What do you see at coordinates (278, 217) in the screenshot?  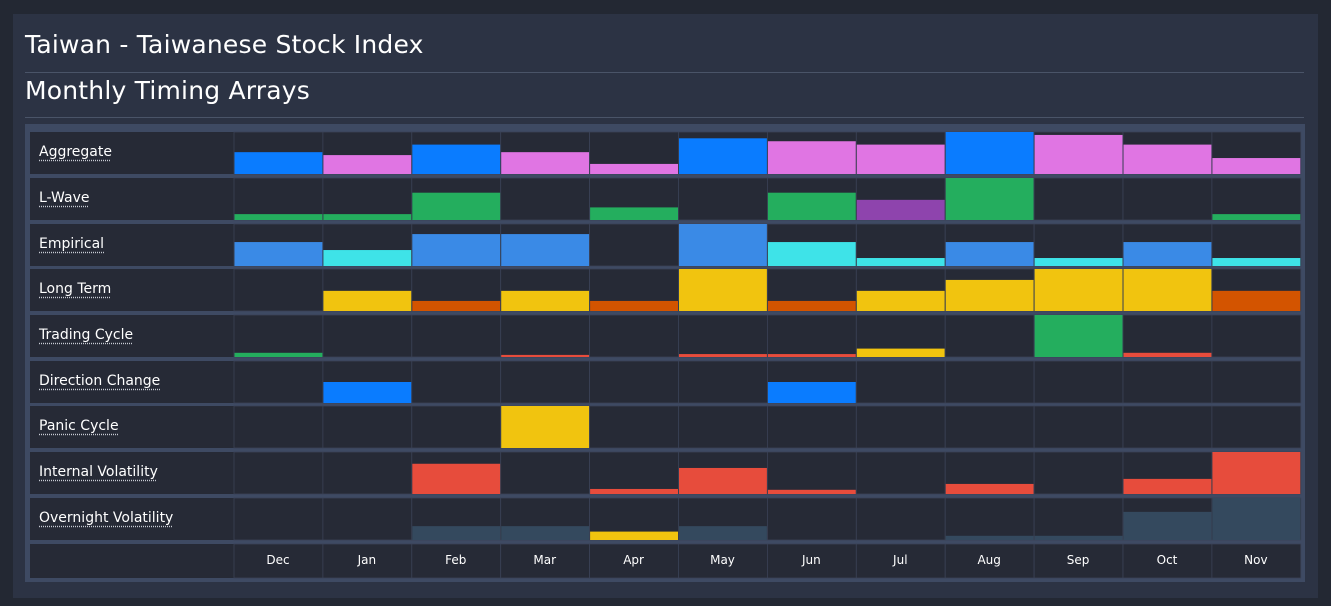 I see `bar-l-wave-dec` at bounding box center [278, 217].